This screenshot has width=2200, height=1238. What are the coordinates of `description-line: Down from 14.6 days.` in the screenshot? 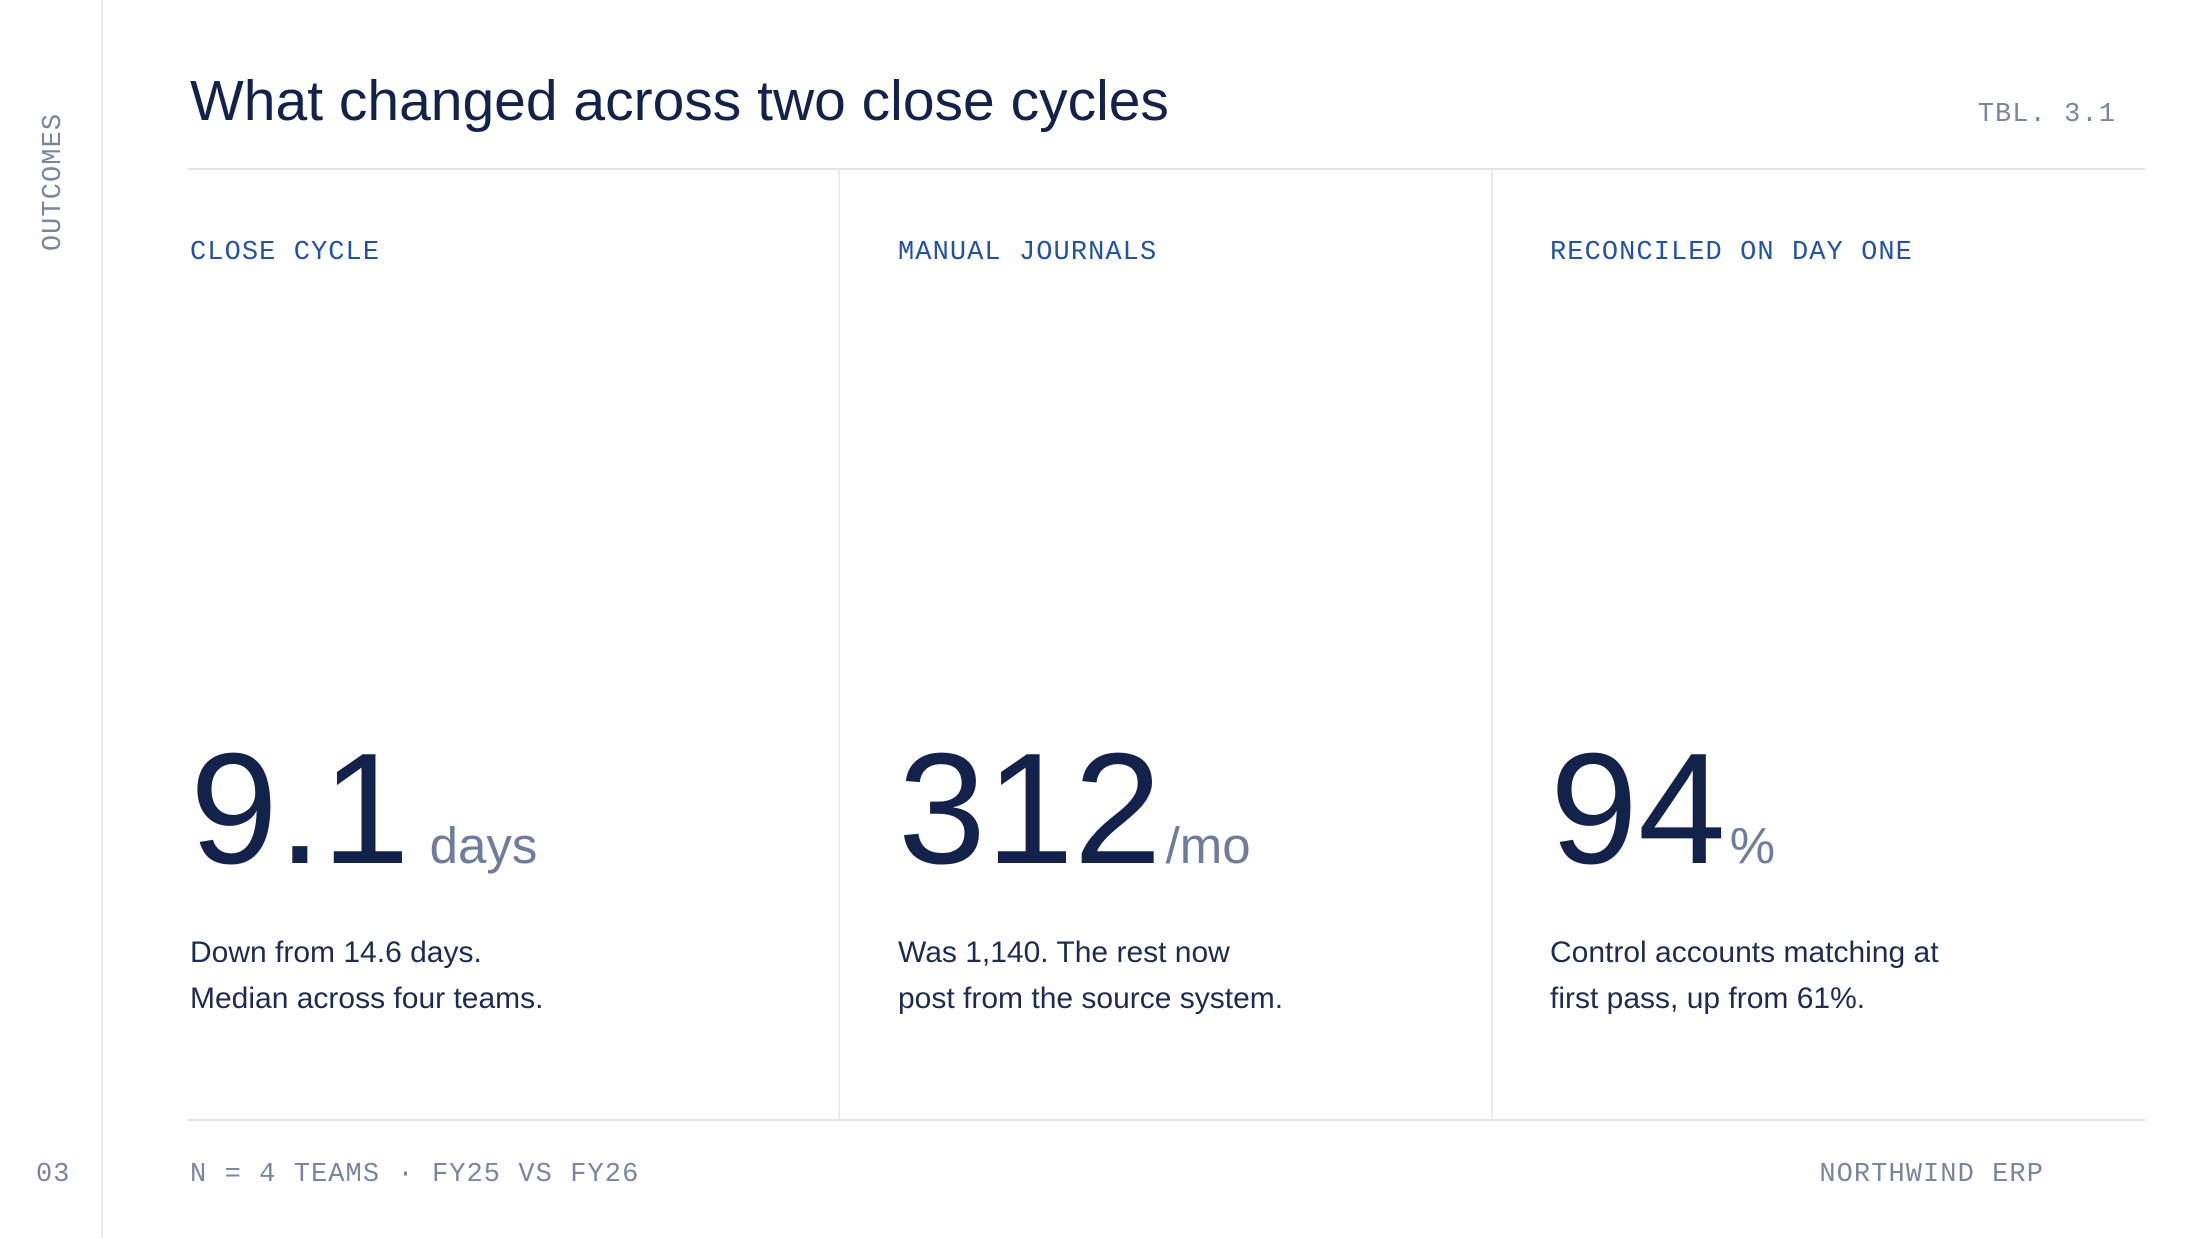 It's located at (336, 952).